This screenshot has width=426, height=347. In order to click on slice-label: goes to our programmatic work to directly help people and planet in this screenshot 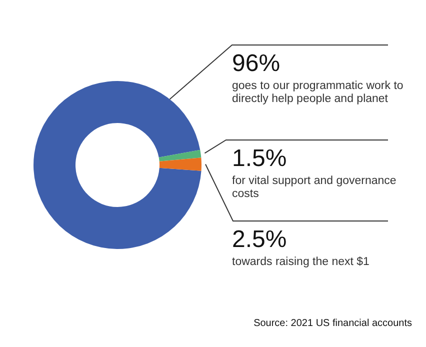, I will do `click(318, 93)`.